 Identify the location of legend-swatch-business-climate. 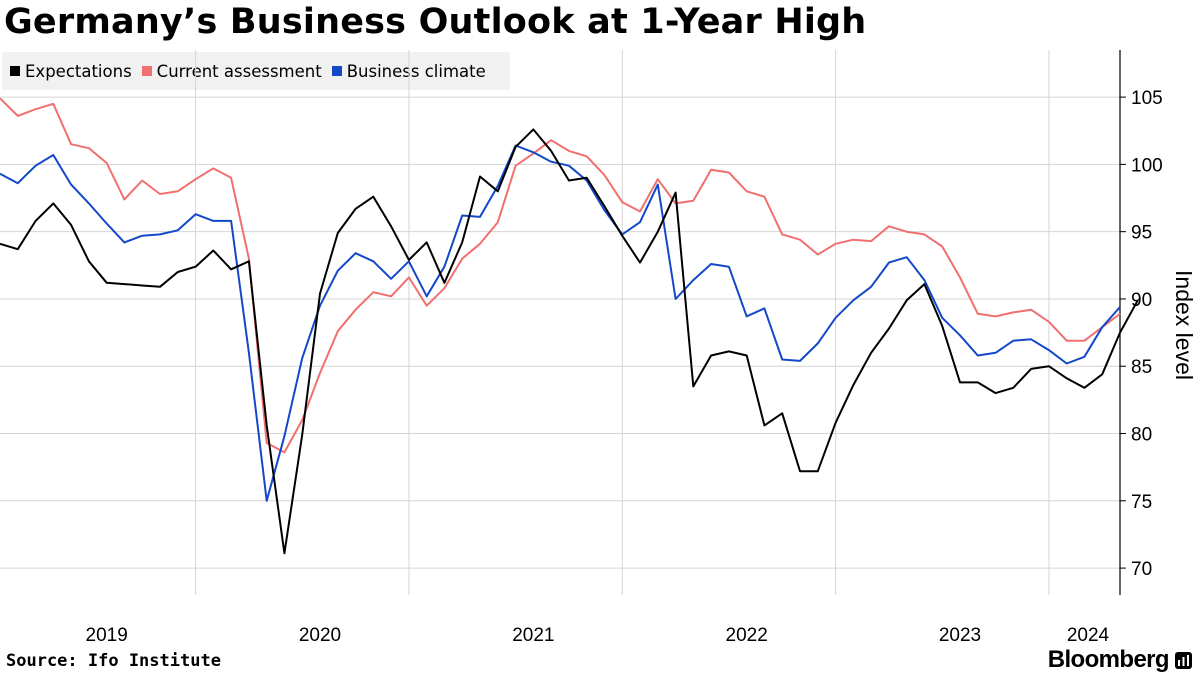
(336, 71).